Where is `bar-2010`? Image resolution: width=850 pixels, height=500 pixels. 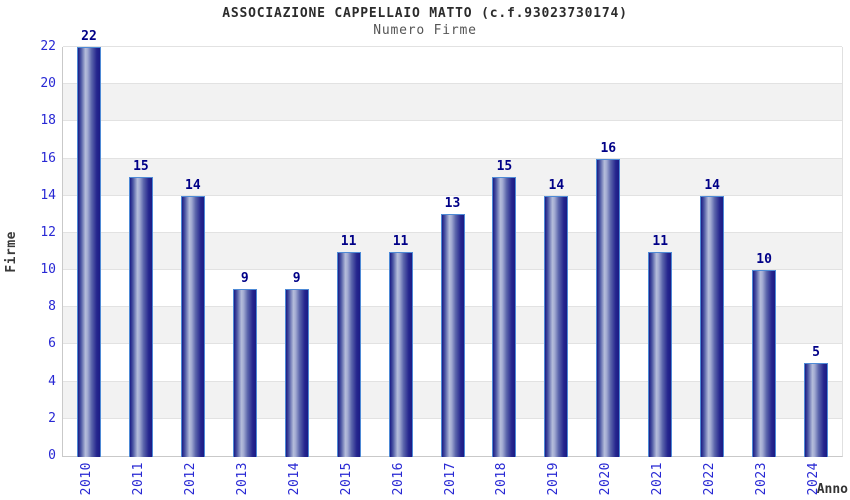 bar-2010 is located at coordinates (88, 252).